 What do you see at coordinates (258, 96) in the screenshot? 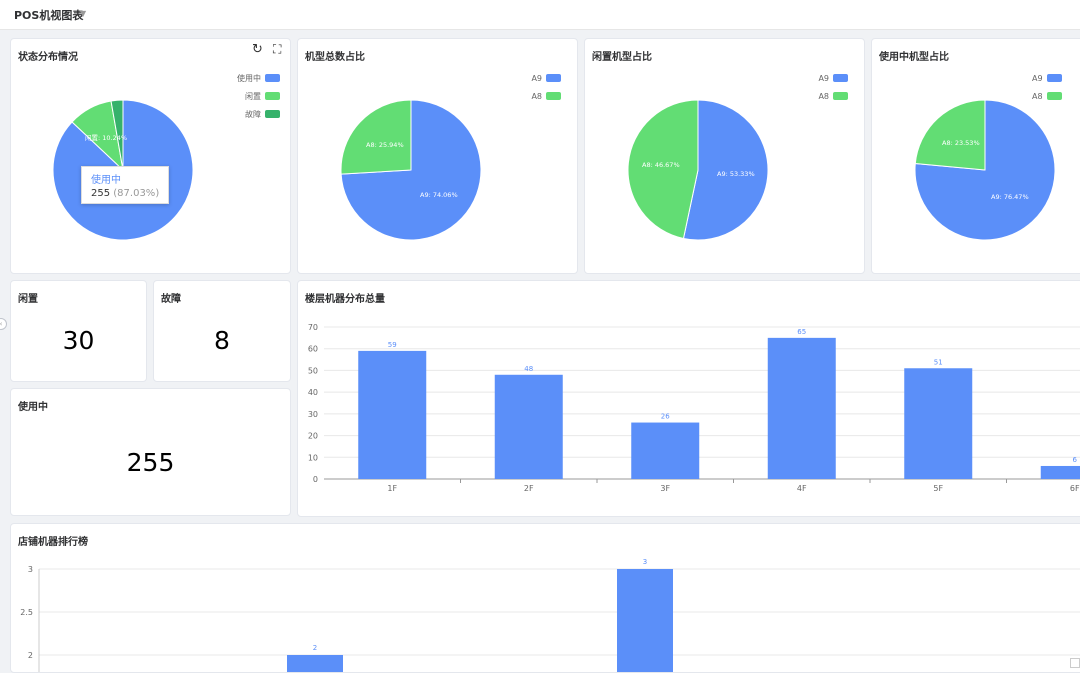
I see `legend-item: 闲置` at bounding box center [258, 96].